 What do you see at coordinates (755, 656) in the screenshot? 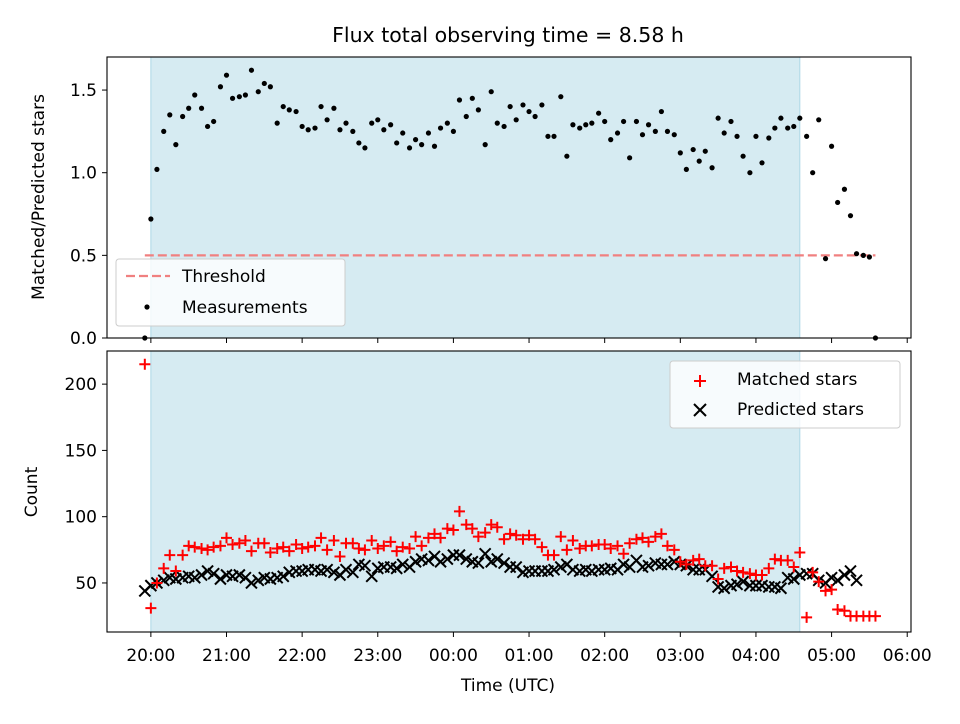
I see `x-tick-label: 04:00` at bounding box center [755, 656].